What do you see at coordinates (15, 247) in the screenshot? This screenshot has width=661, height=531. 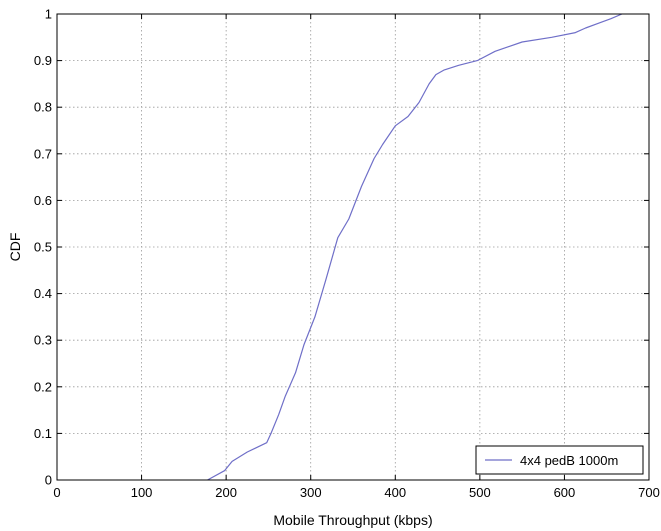 I see `y-axis-label: CDF` at bounding box center [15, 247].